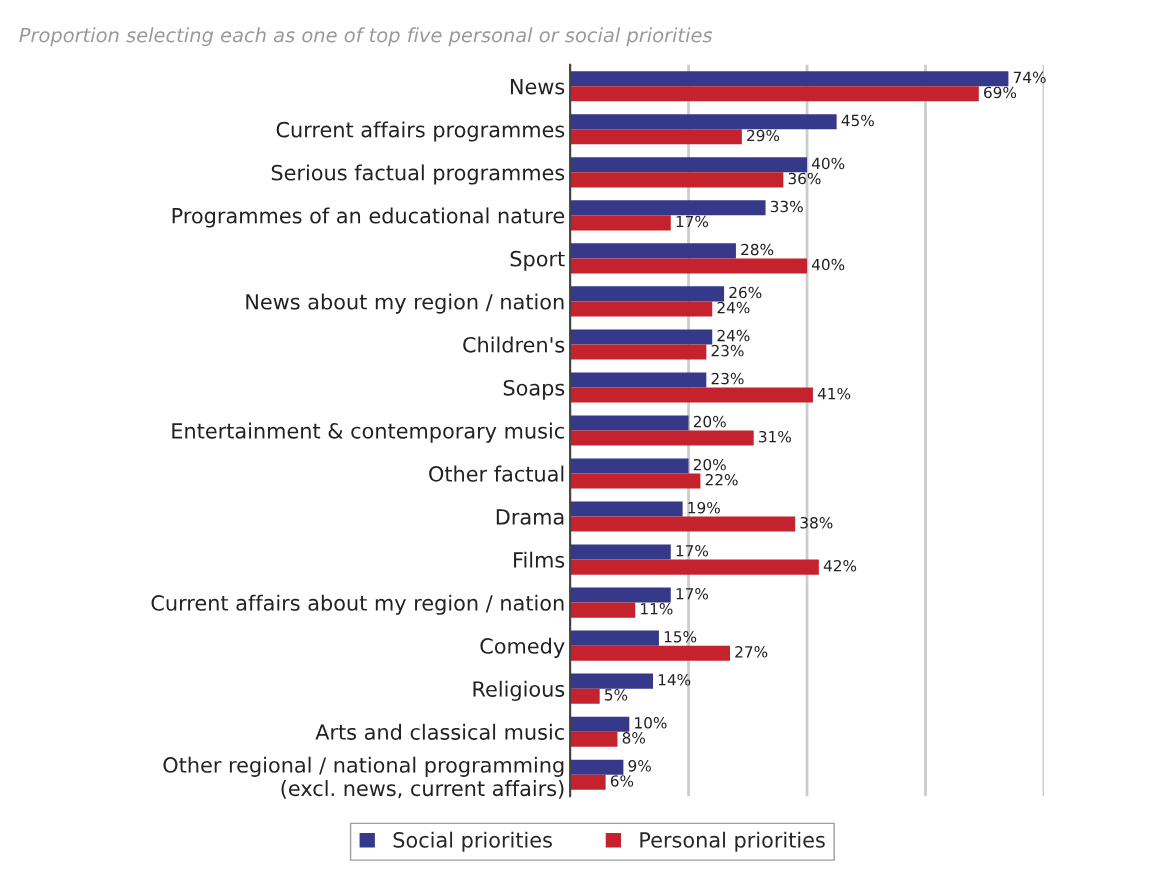 The height and width of the screenshot is (875, 1173). Describe the element at coordinates (530, 517) in the screenshot. I see `y-tick-label: Drama` at that location.